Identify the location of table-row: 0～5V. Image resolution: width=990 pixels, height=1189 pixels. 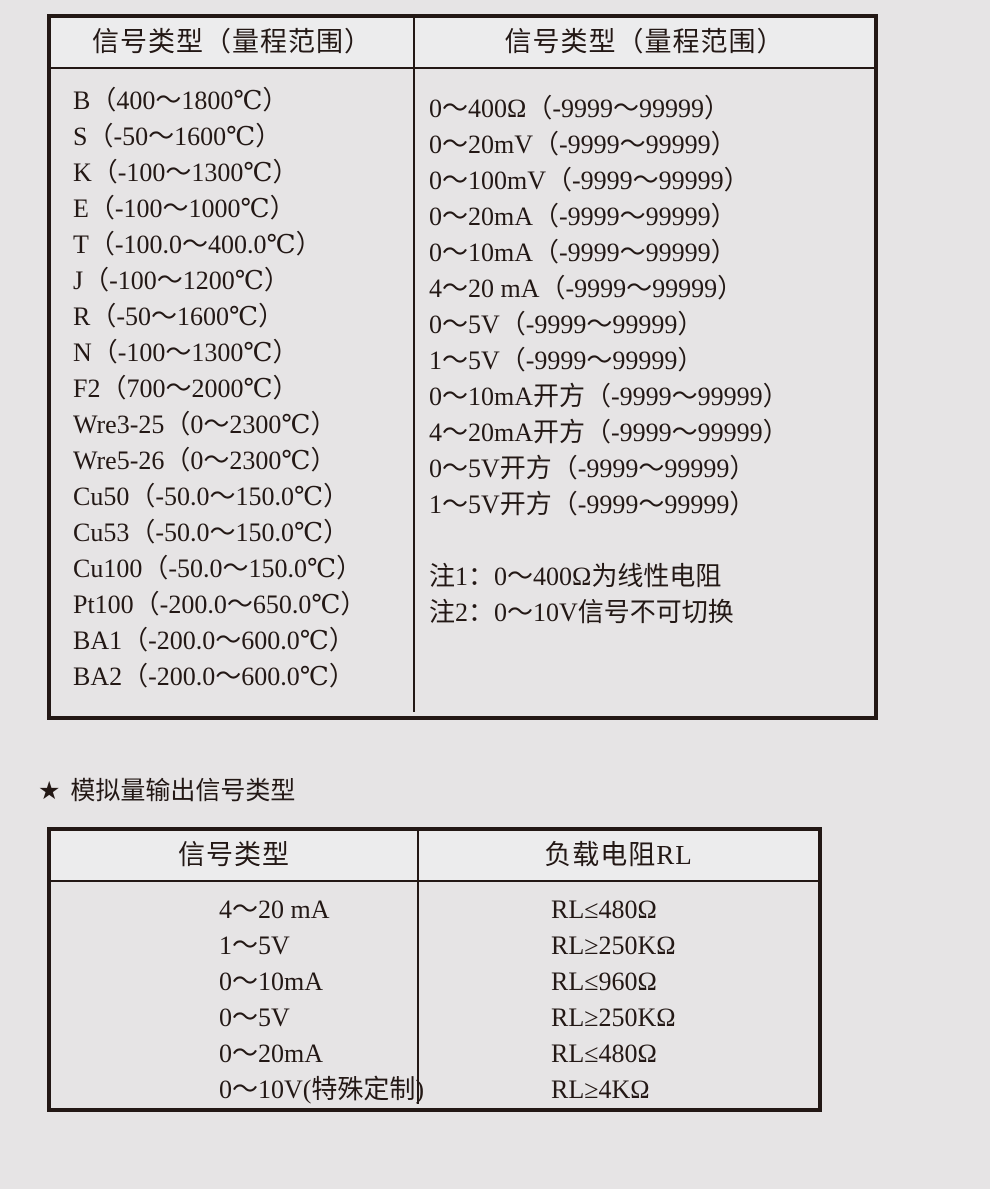
(254, 1017).